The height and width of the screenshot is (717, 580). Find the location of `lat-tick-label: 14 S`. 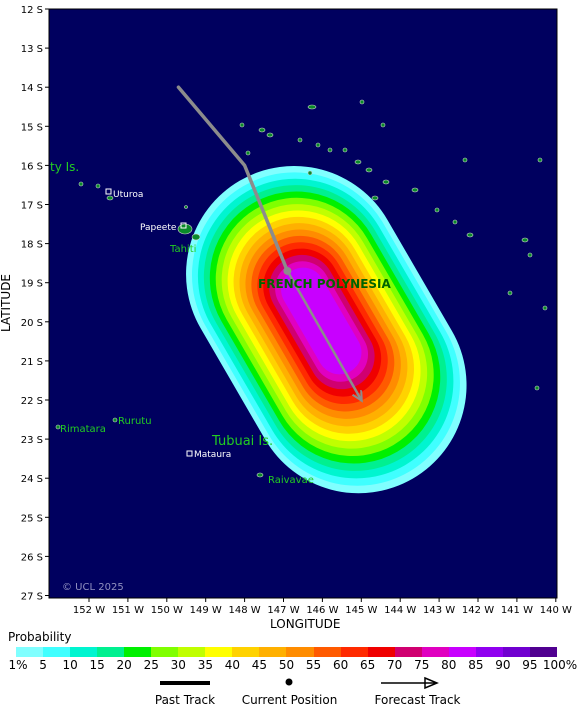

lat-tick-label: 14 S is located at coordinates (32, 88).